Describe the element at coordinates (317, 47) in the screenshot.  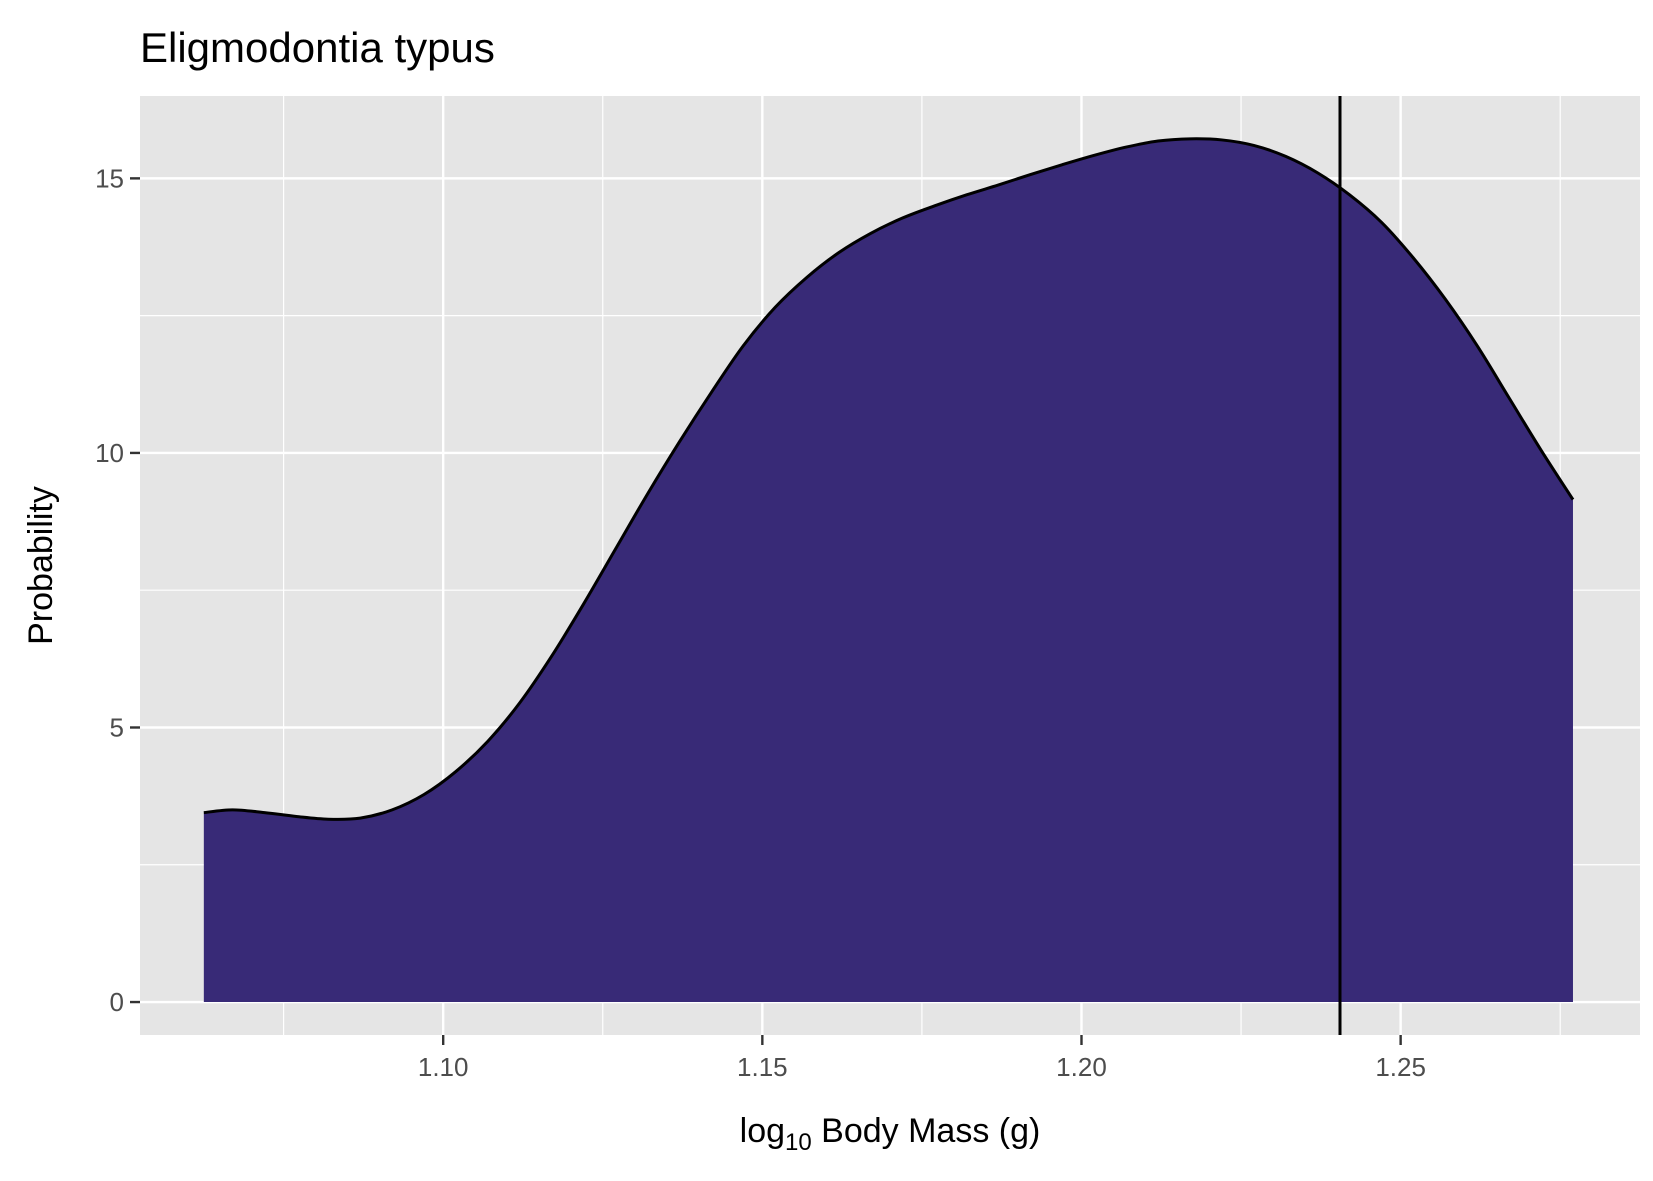
I see `chart-title: Eligmodontia typus` at that location.